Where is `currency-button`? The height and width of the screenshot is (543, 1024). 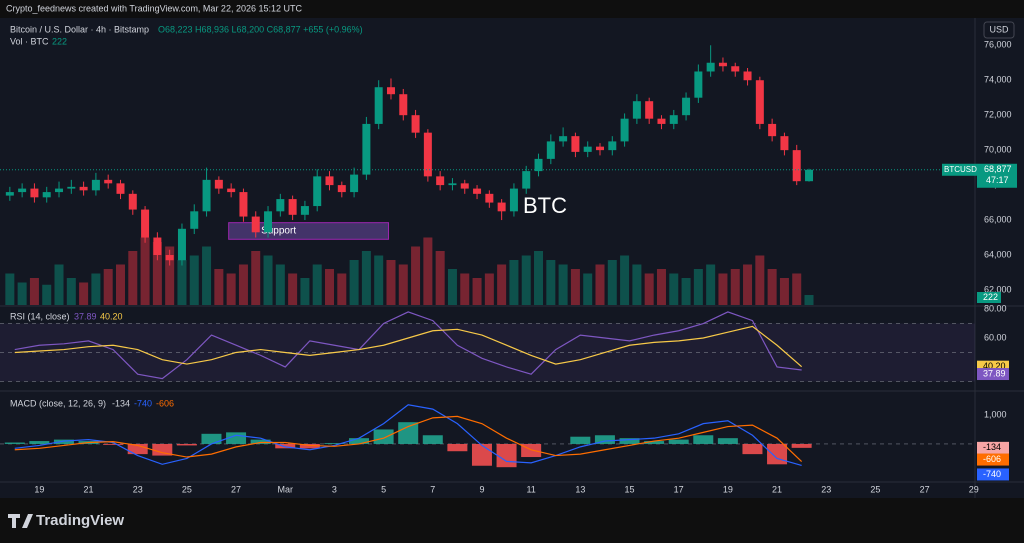
currency-button is located at coordinates (999, 30).